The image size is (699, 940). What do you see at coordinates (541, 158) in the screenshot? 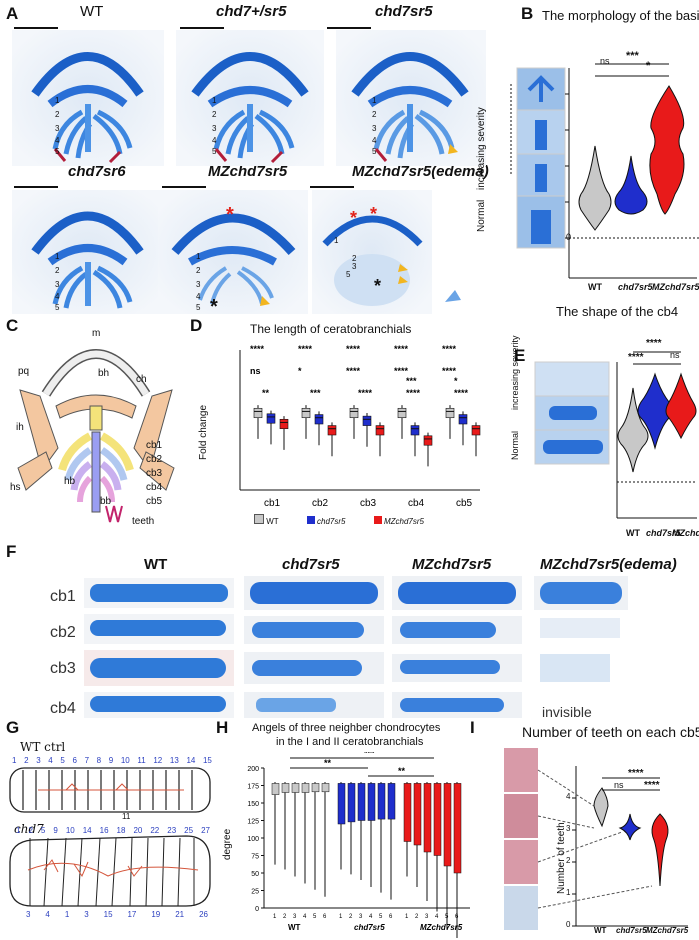
I see `basihyal-thumbnails` at bounding box center [541, 158].